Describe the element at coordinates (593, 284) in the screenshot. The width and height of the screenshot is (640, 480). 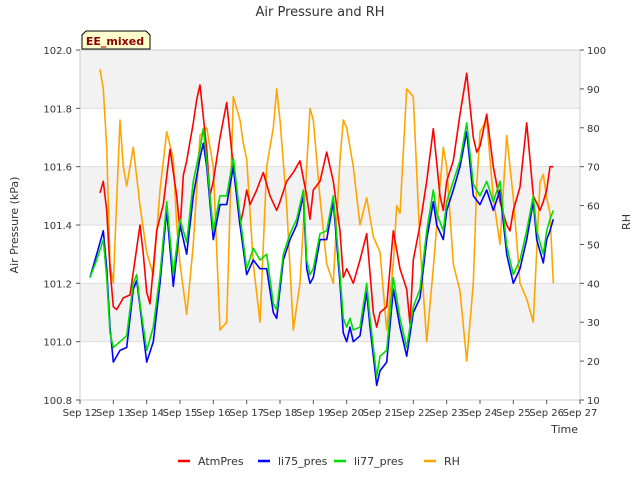
I see `y-right-tick-label: 40` at that location.